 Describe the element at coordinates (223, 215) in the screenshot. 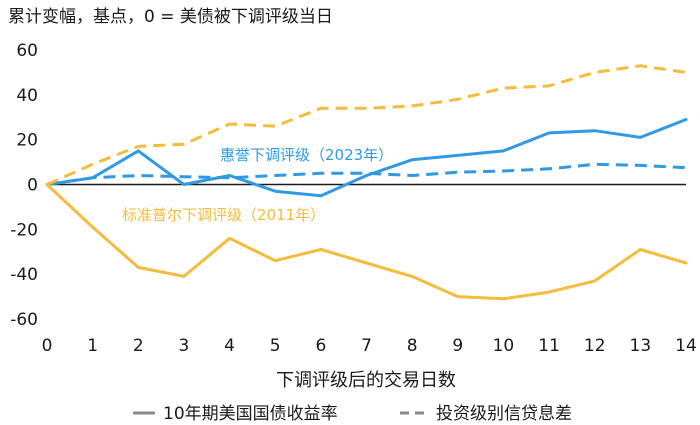

I see `annotation-sp-2011: 标准普尔下调评级（2011年）` at that location.